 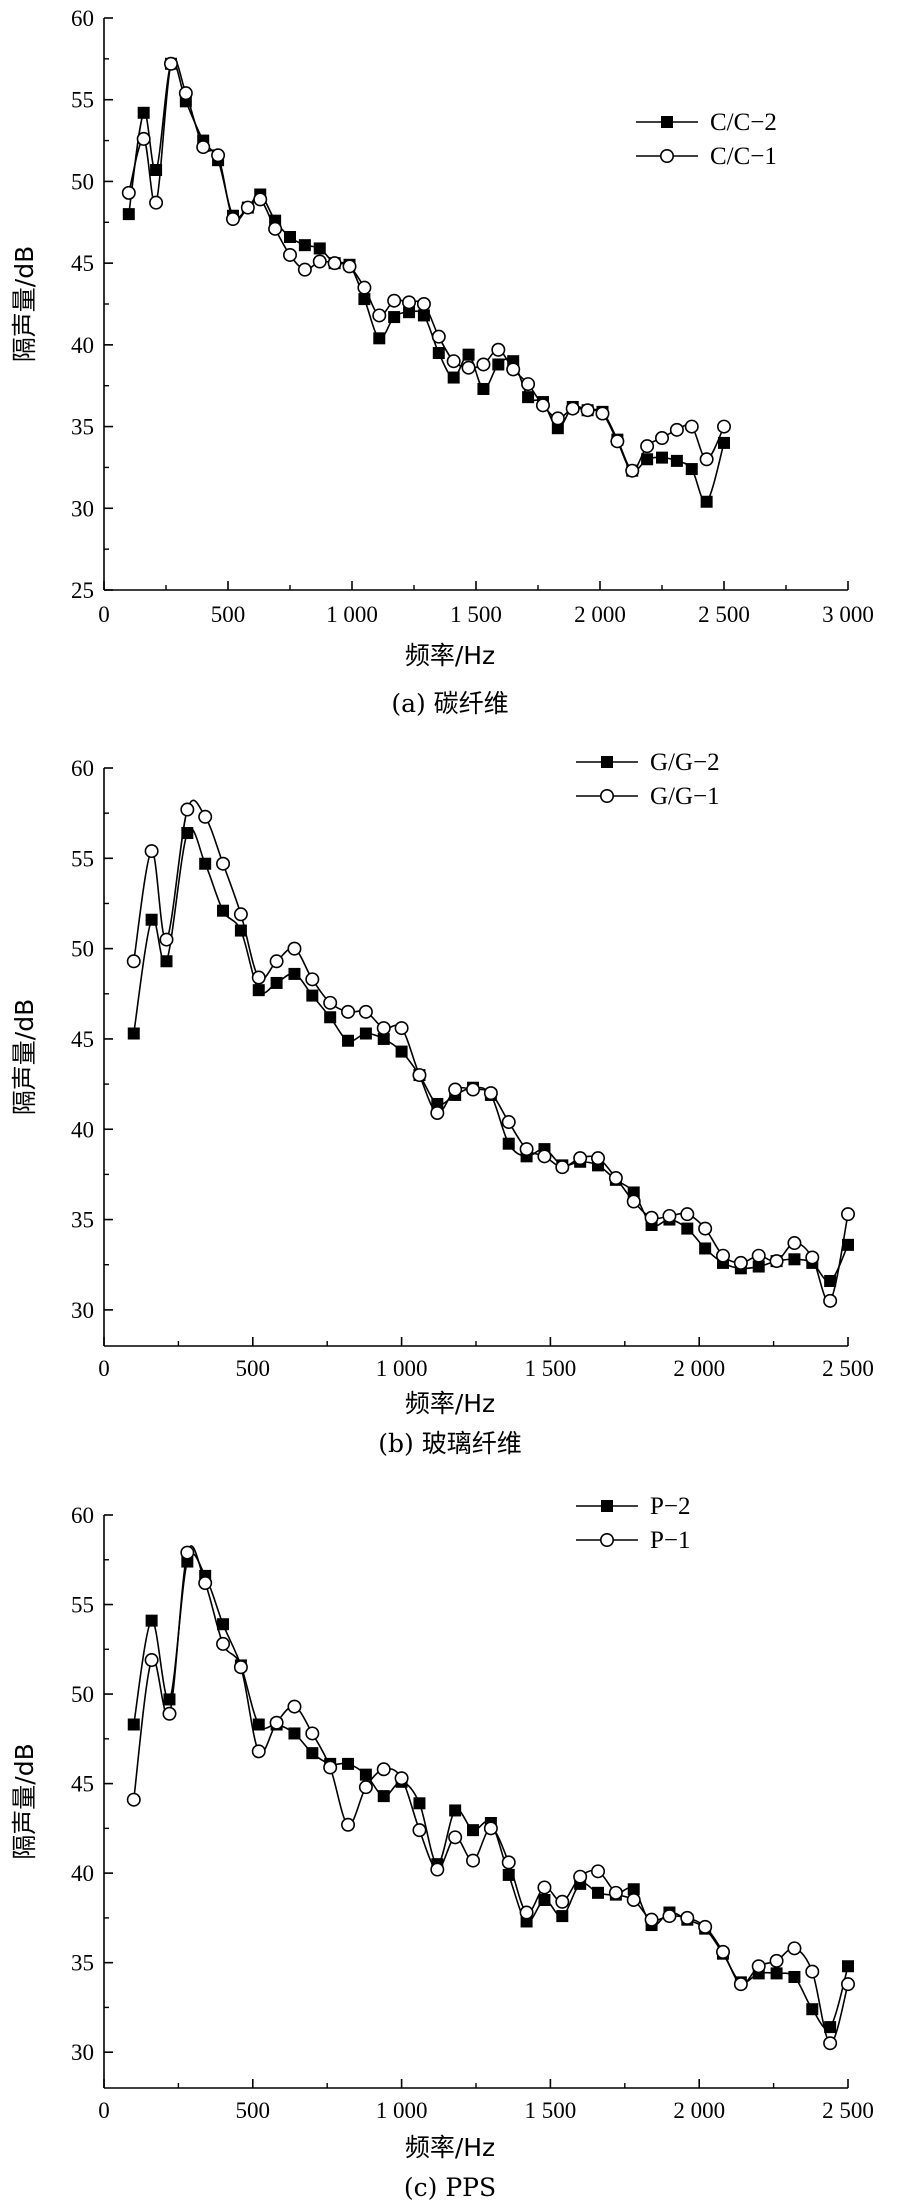 What do you see at coordinates (476, 614) in the screenshot?
I see `x-tick-label: 1 500` at bounding box center [476, 614].